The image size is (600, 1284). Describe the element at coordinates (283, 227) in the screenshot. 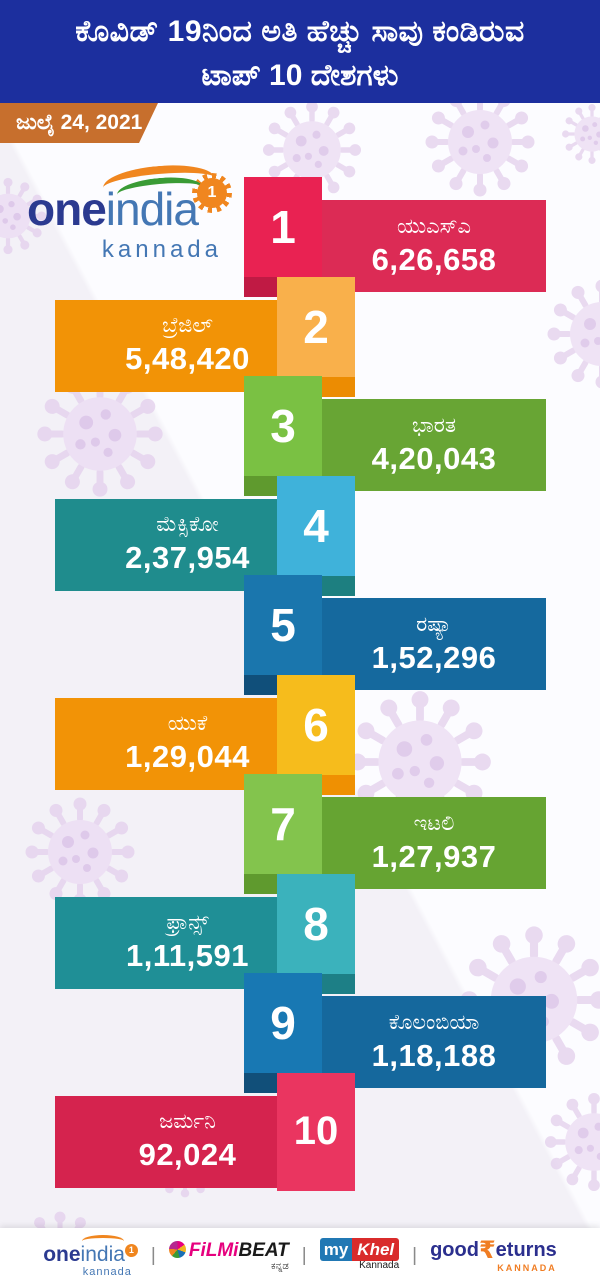

I see `rank-number: 1` at that location.